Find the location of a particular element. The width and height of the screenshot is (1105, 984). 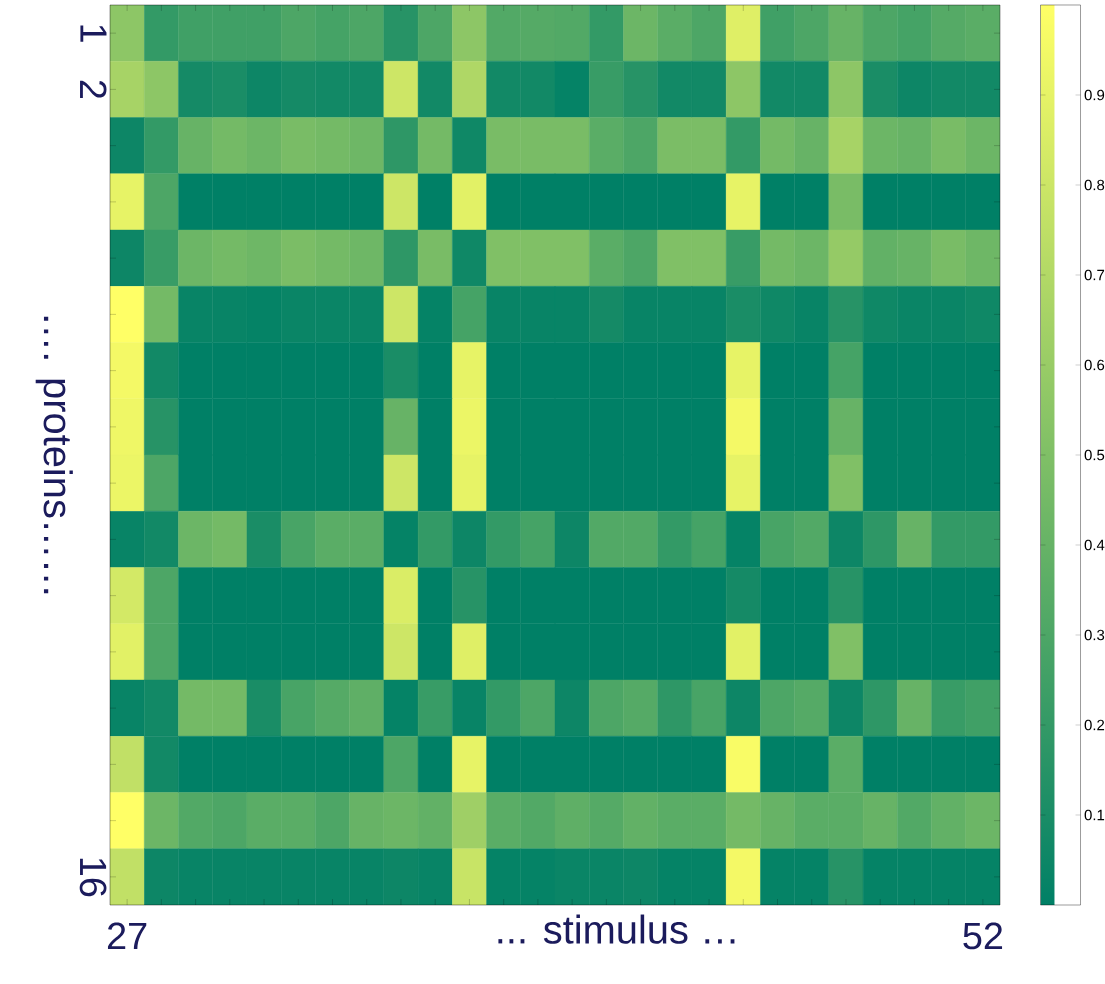

color-bar-label: 0.3 is located at coordinates (1094, 635).